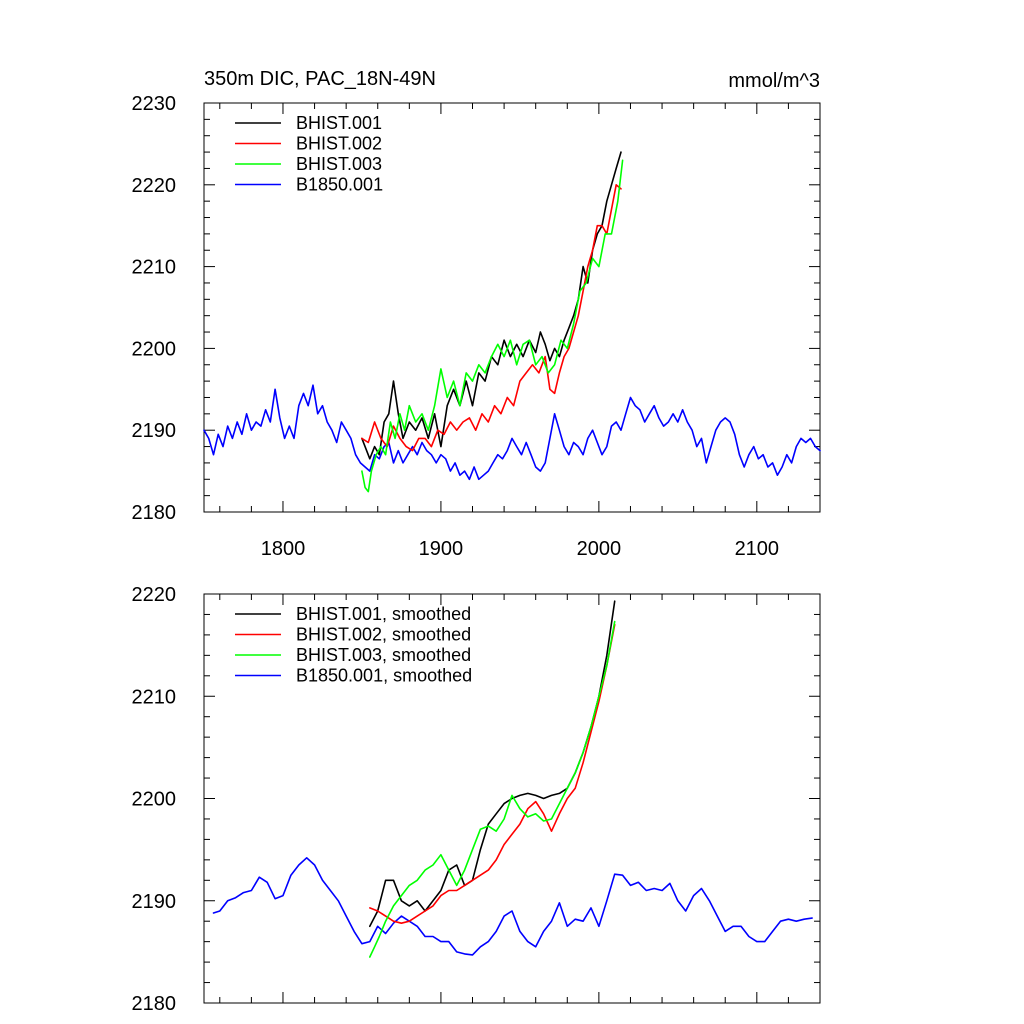  What do you see at coordinates (339, 144) in the screenshot?
I see `top-legend-label-bhist-002: BHIST.002` at bounding box center [339, 144].